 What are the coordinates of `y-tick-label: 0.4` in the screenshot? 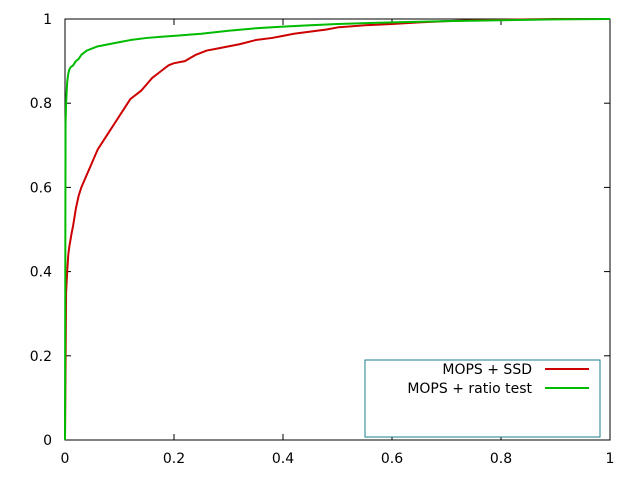 It's located at (41, 273).